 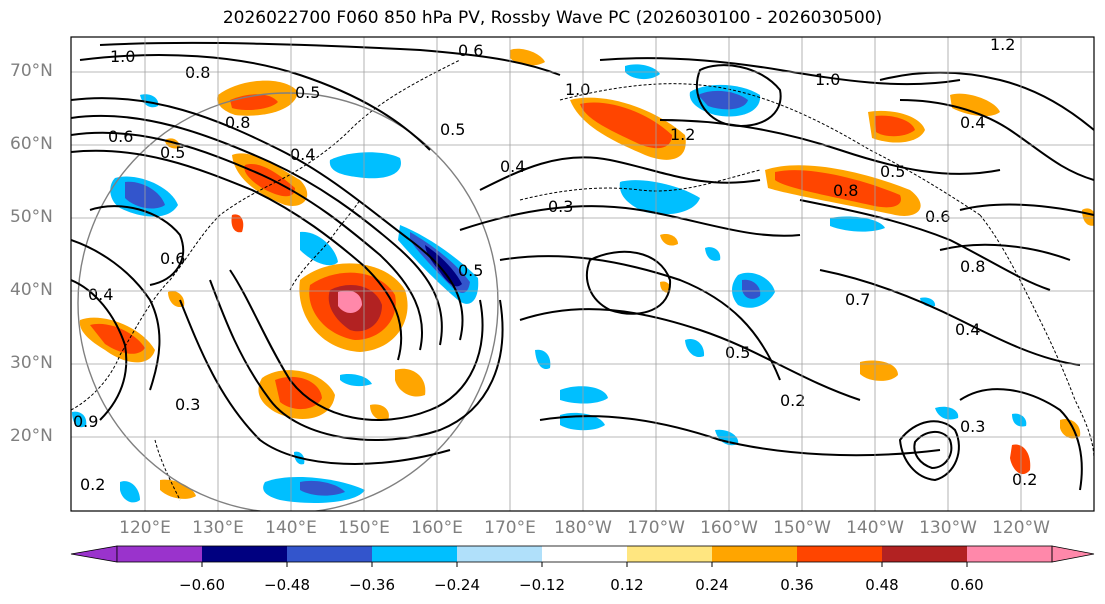 What do you see at coordinates (437, 528) in the screenshot?
I see `lon-label: 160°E` at bounding box center [437, 528].